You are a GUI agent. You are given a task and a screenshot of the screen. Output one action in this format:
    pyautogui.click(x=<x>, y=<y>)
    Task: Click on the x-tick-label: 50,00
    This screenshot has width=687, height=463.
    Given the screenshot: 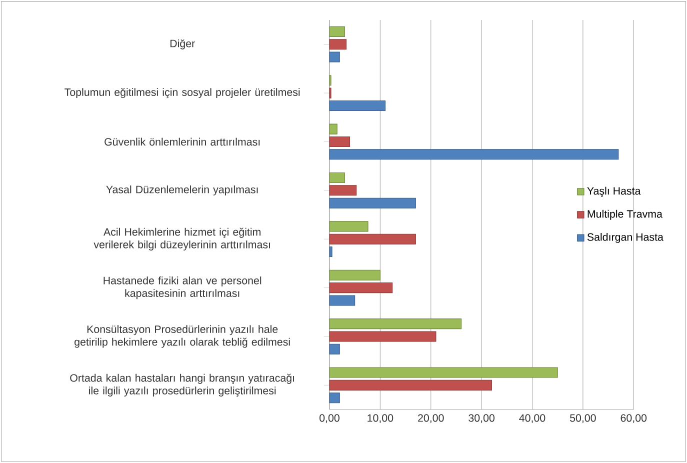 What is the action you would take?
    pyautogui.click(x=583, y=419)
    